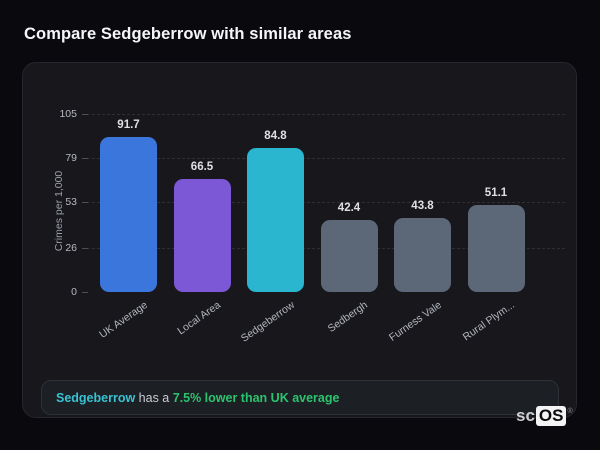 The image size is (600, 450). Describe the element at coordinates (349, 208) in the screenshot. I see `bar-value-label: 42.4` at that location.